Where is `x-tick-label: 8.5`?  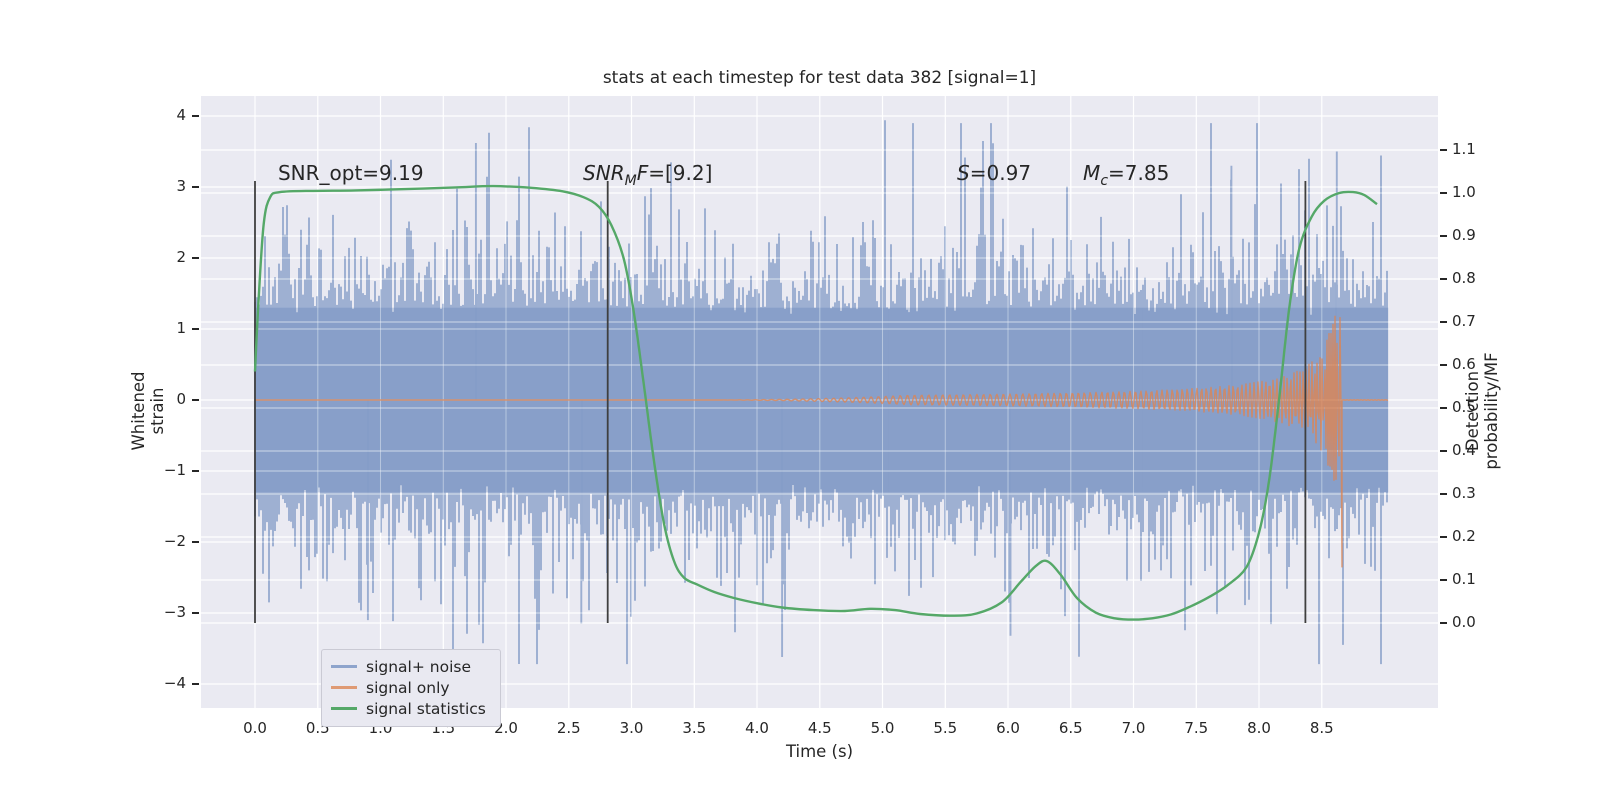 x-tick-label: 8.5 is located at coordinates (1321, 728).